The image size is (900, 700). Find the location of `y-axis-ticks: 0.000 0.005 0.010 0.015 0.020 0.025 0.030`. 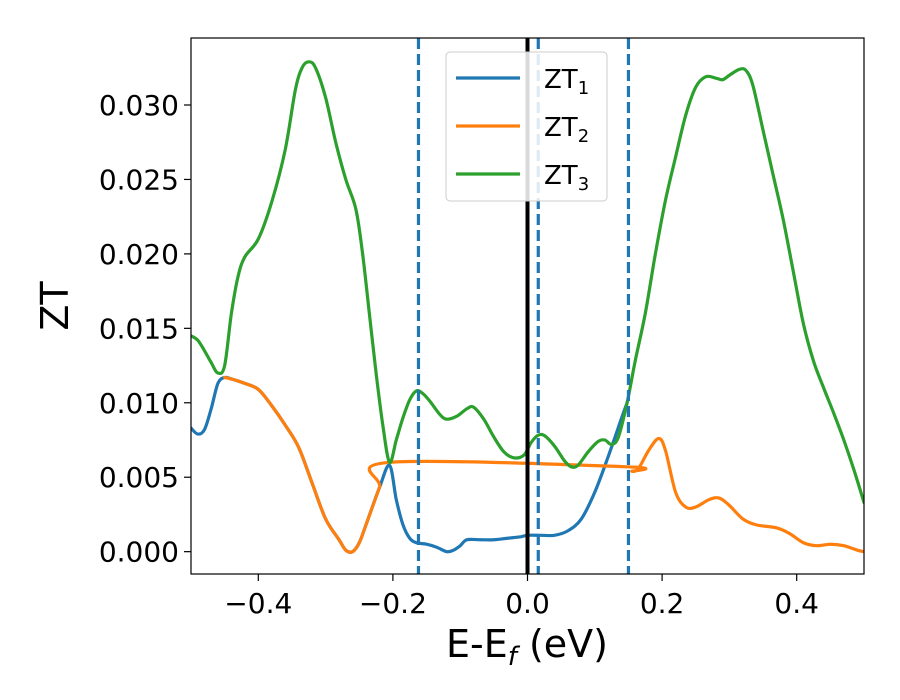

y-axis-ticks: 0.000 0.005 0.010 0.015 0.020 0.025 0.030 is located at coordinates (145, 329).